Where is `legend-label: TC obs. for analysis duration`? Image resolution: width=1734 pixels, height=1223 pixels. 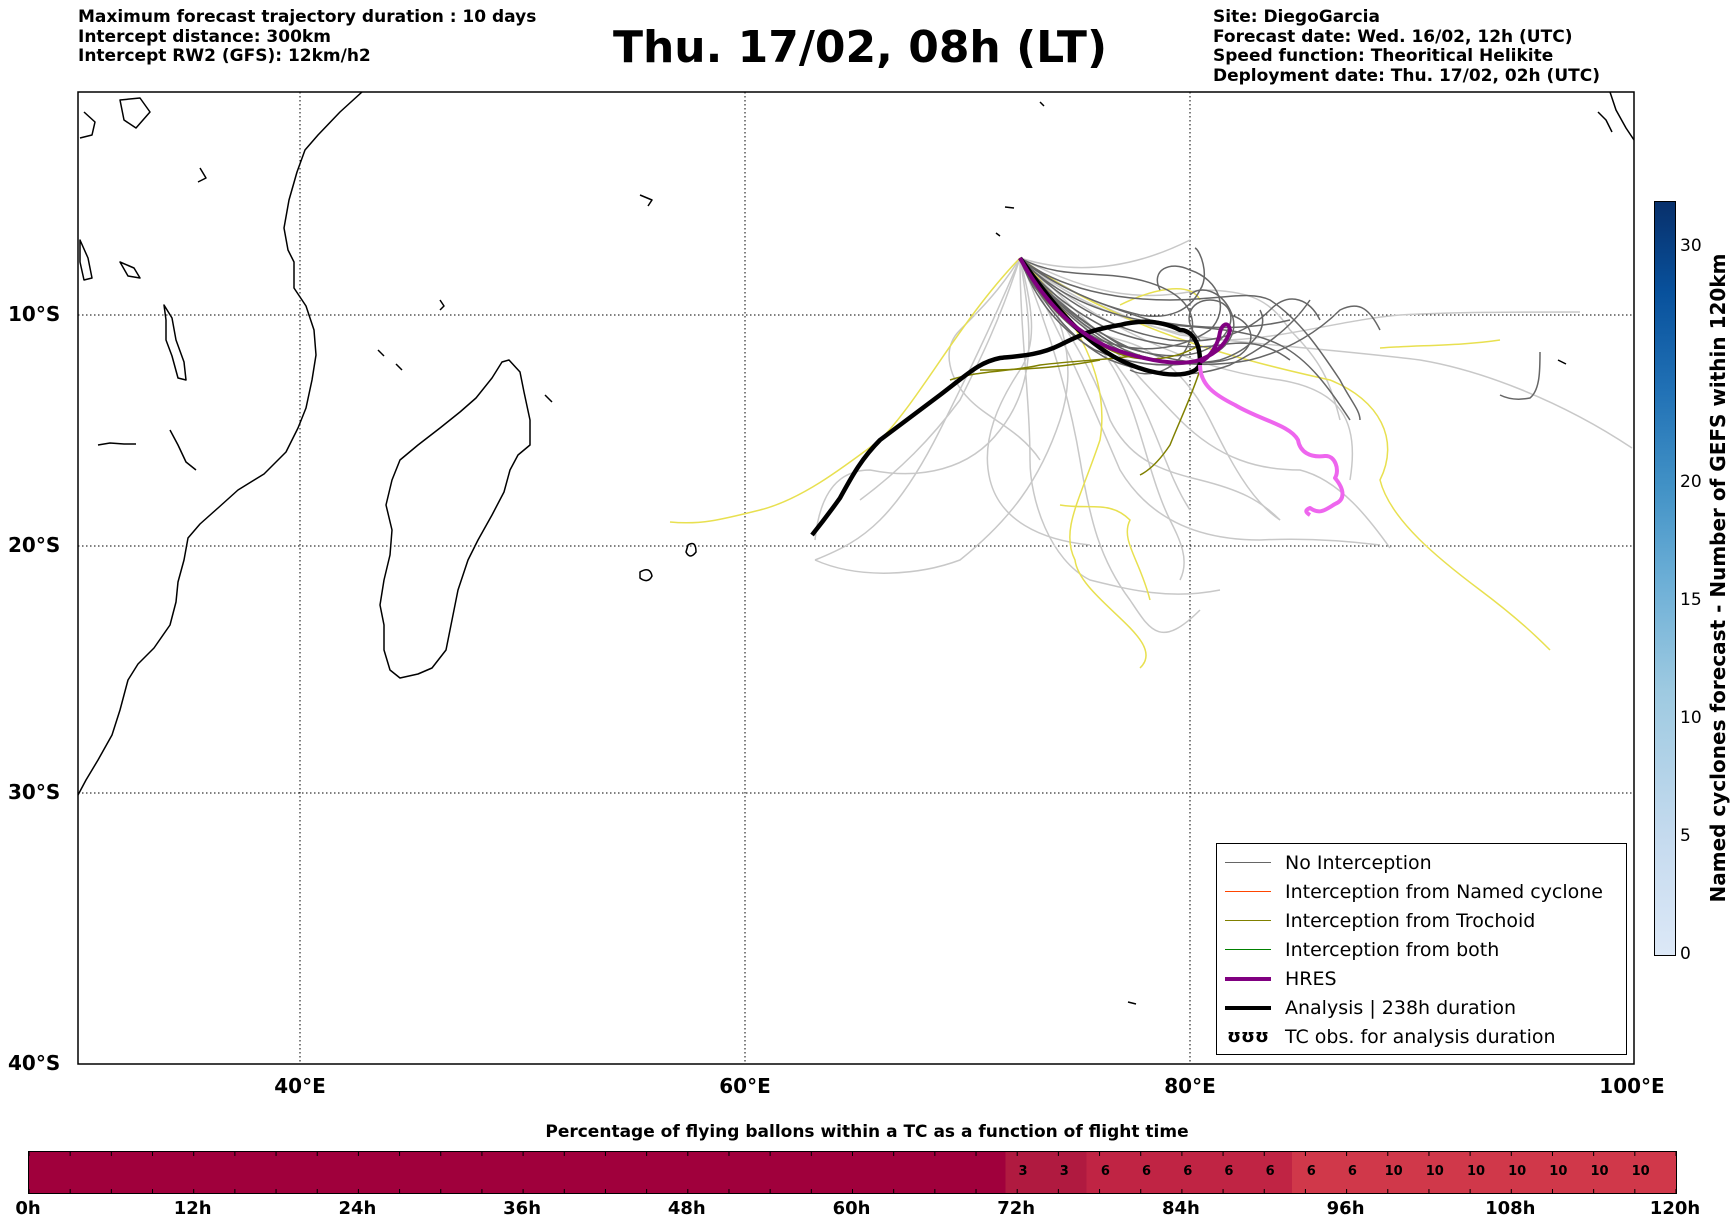 legend-label: TC obs. for analysis duration is located at coordinates (1420, 1036).